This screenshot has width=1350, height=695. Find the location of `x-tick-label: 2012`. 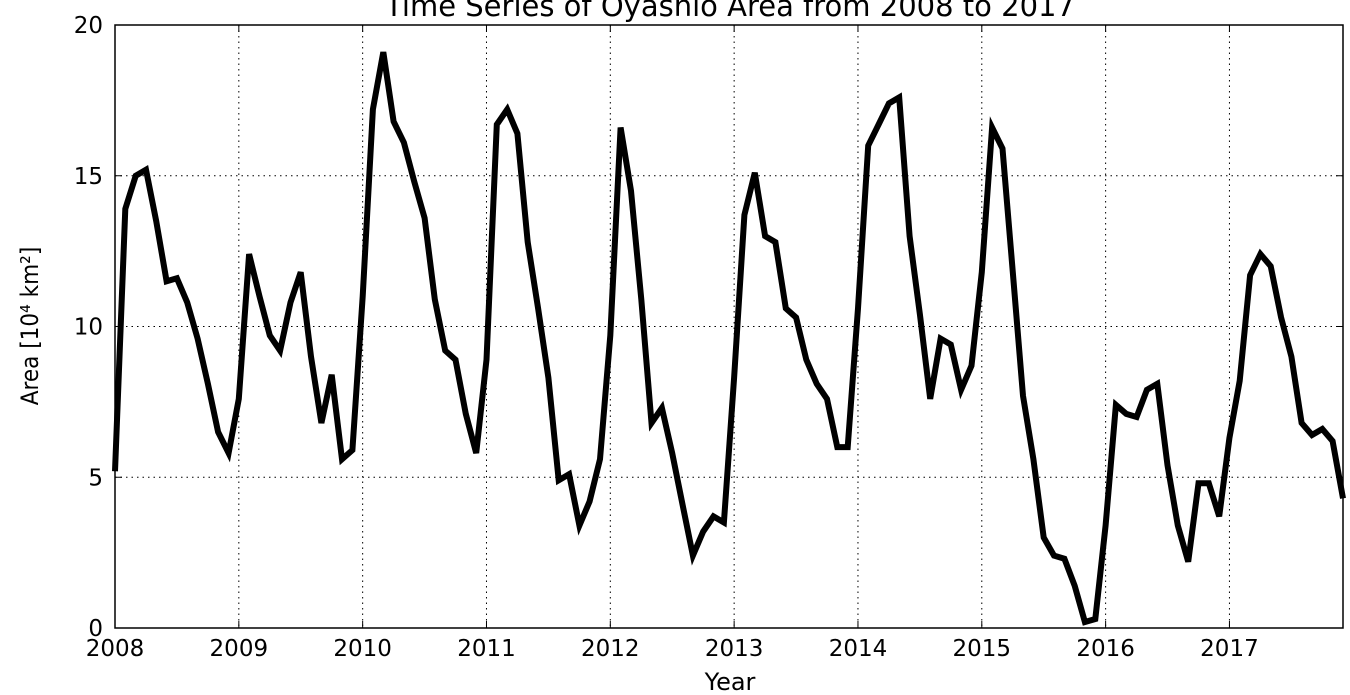

x-tick-label: 2012 is located at coordinates (610, 649).